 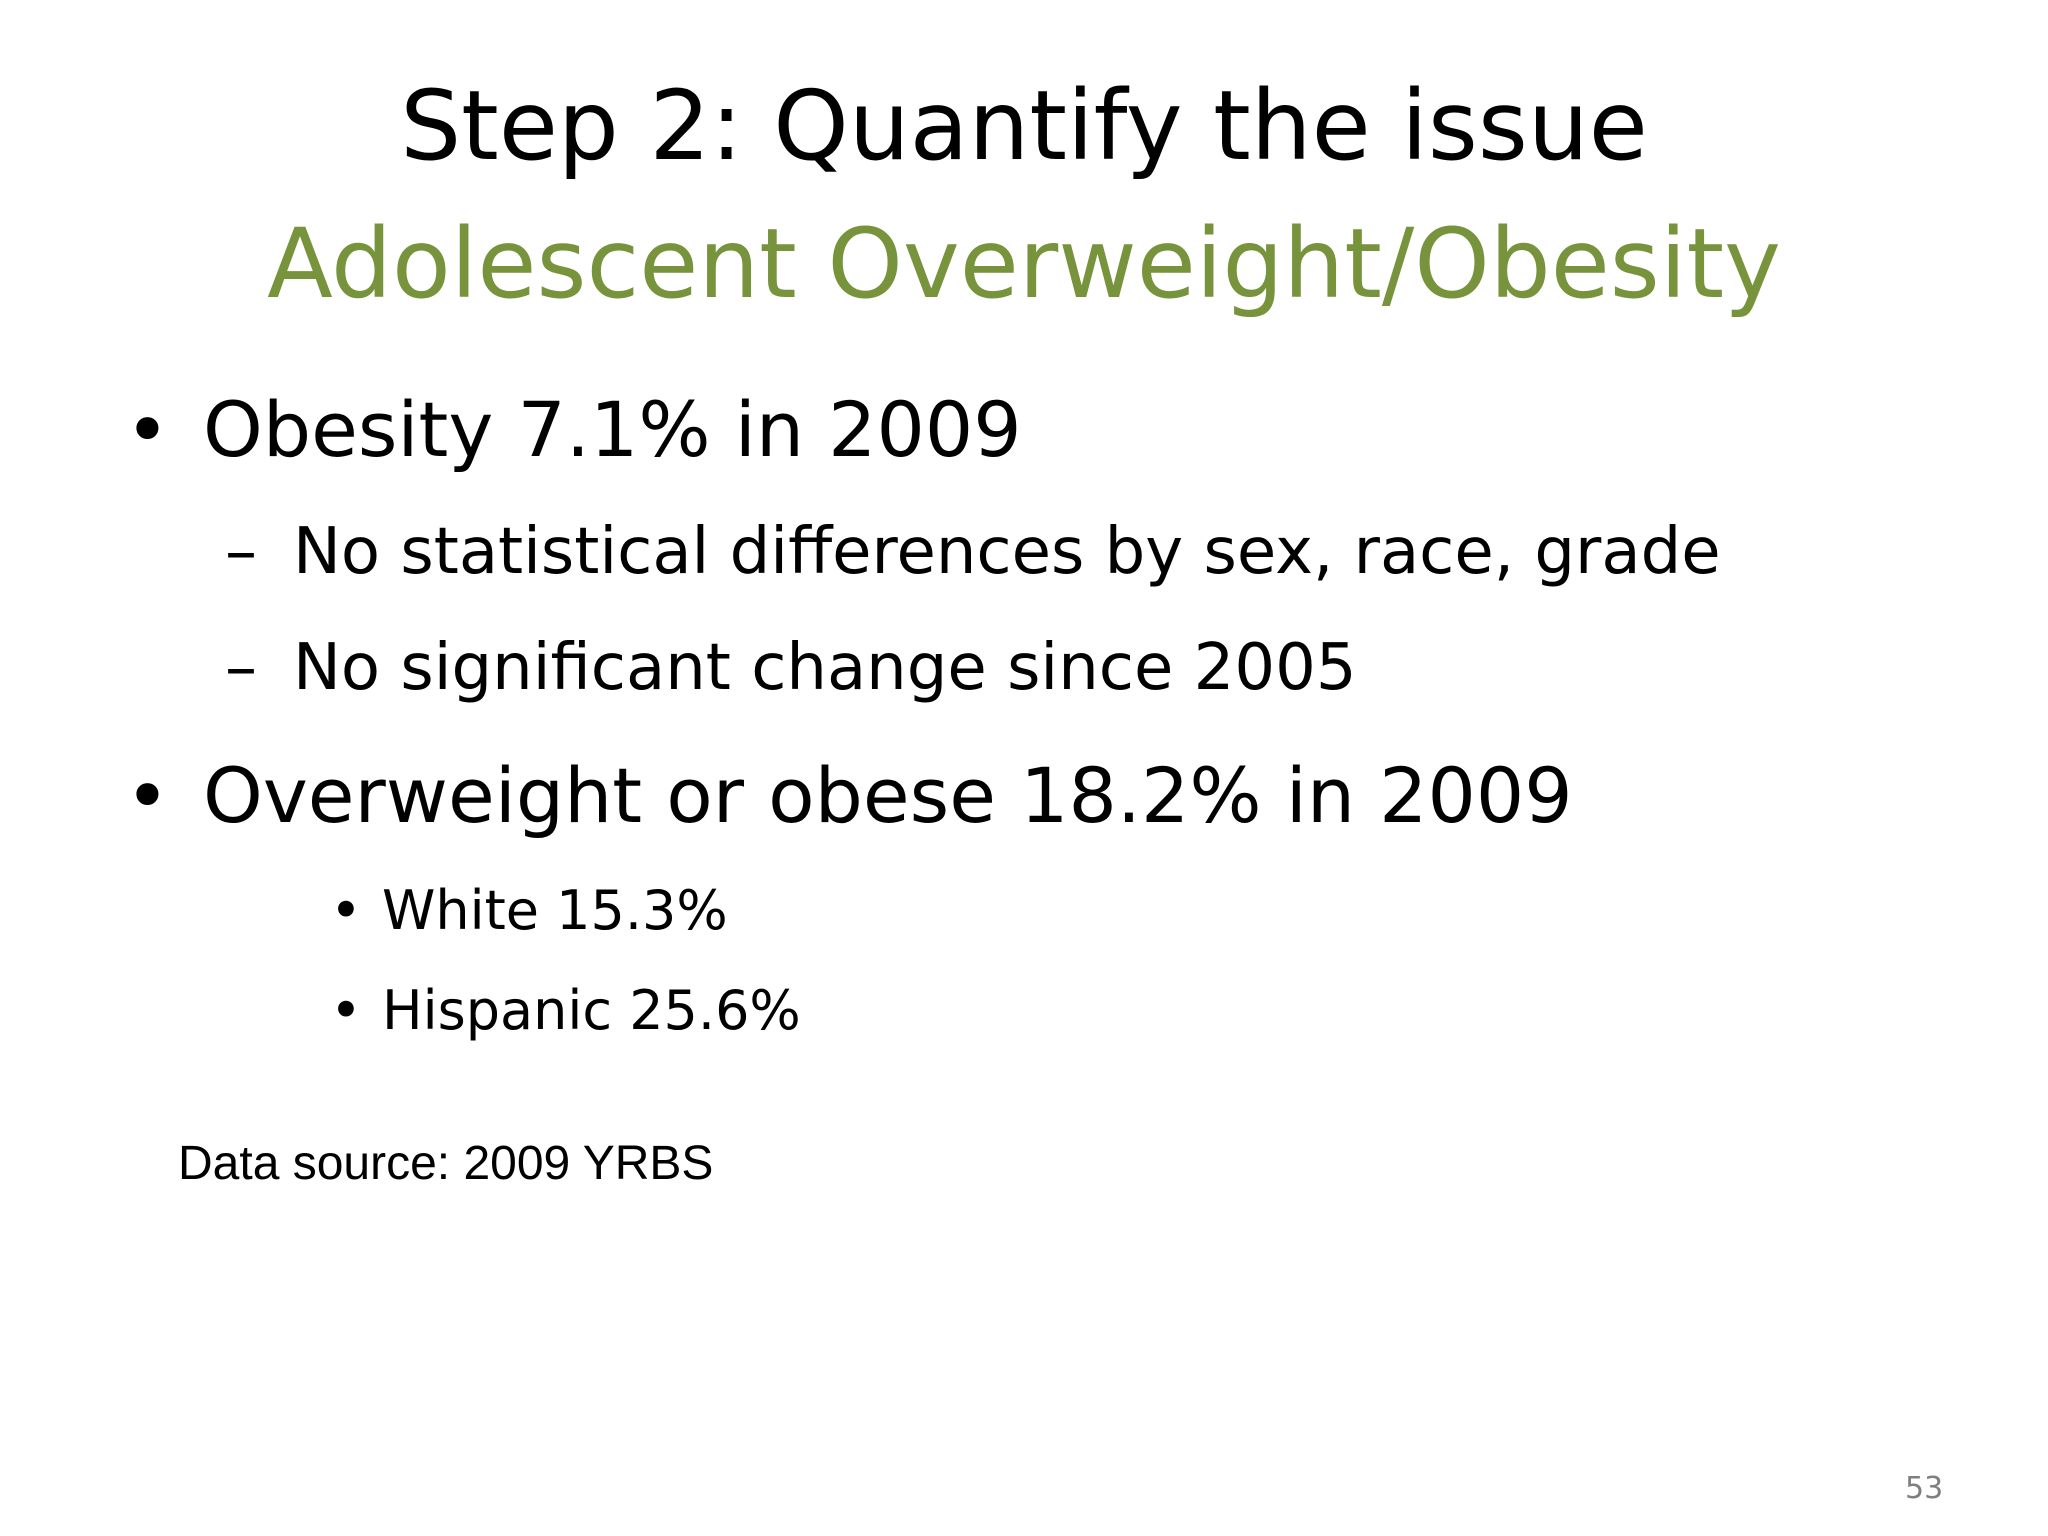 What do you see at coordinates (1024, 264) in the screenshot?
I see `slide-subtitle: Adolescent Overweight/Obesity` at bounding box center [1024, 264].